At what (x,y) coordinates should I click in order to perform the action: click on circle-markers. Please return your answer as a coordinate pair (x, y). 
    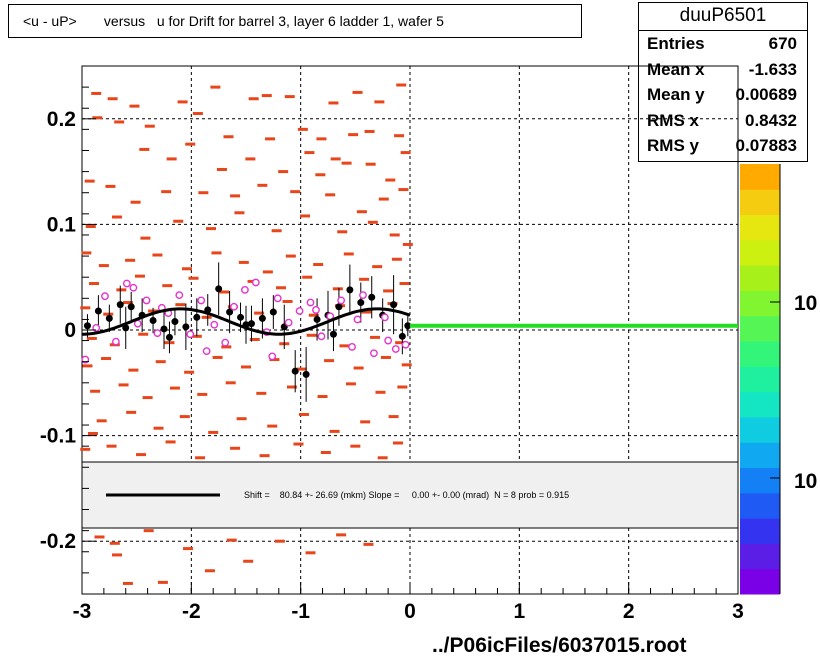
    Looking at the image, I should click on (245, 321).